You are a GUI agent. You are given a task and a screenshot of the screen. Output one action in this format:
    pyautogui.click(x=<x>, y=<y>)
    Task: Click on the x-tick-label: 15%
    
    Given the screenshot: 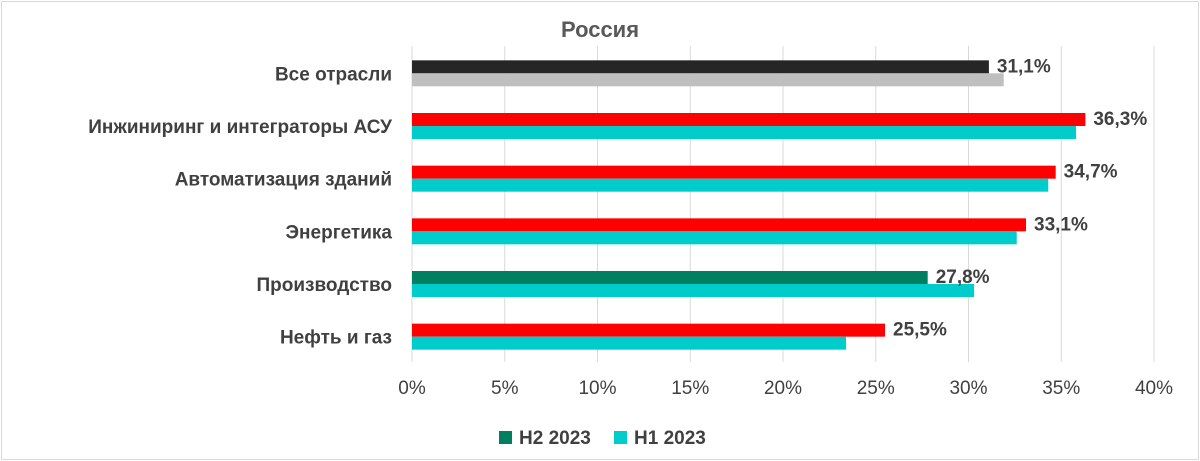 What is the action you would take?
    pyautogui.click(x=690, y=388)
    